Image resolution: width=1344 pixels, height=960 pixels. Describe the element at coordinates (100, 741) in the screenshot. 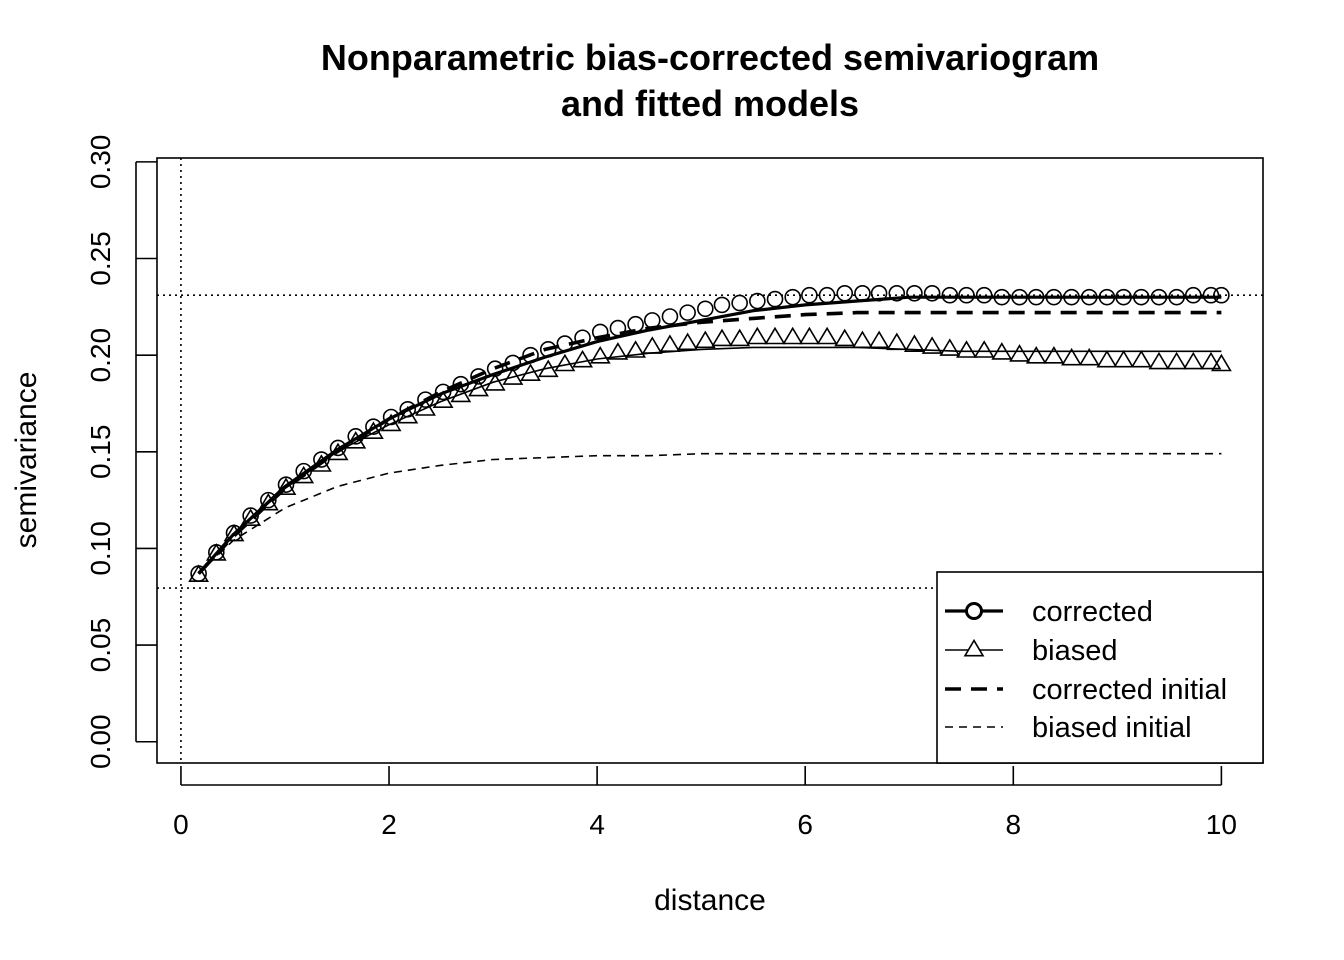

I see `y-tick-label: 0.00` at that location.